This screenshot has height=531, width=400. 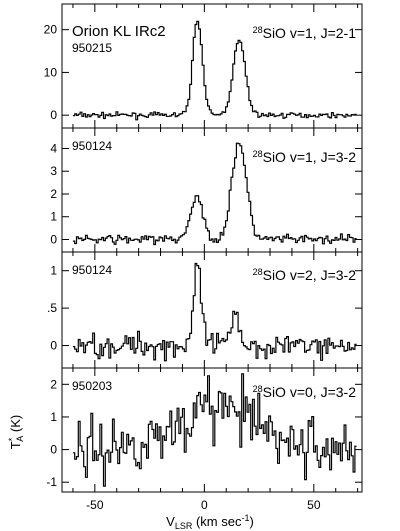 I want to click on panel-4-ytick-label: 2, so click(x=53, y=384).